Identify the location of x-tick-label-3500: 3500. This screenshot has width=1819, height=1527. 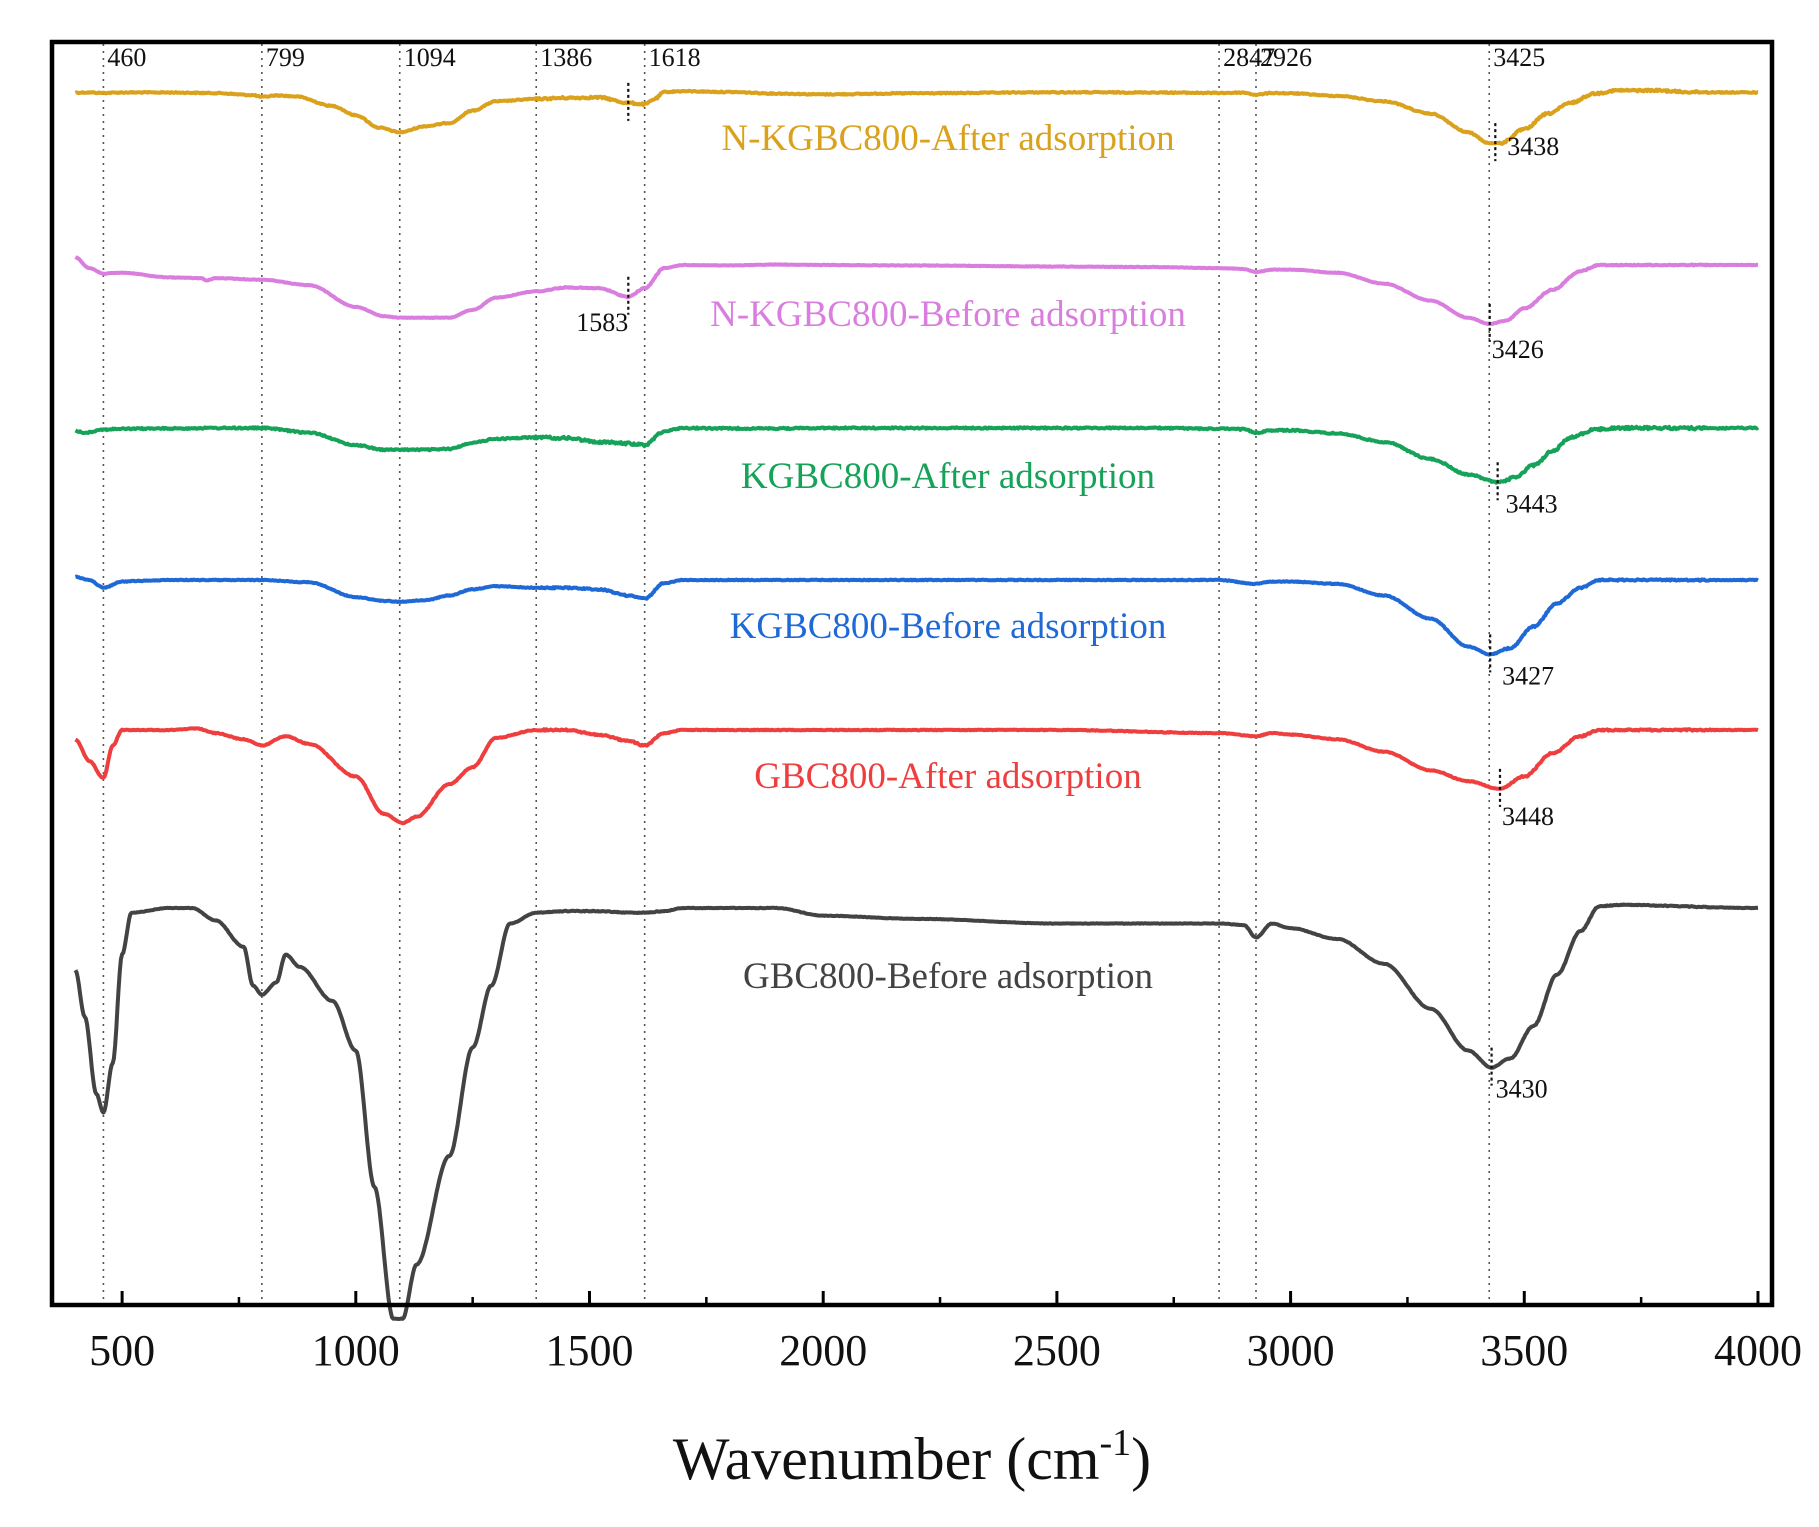
(1524, 1350).